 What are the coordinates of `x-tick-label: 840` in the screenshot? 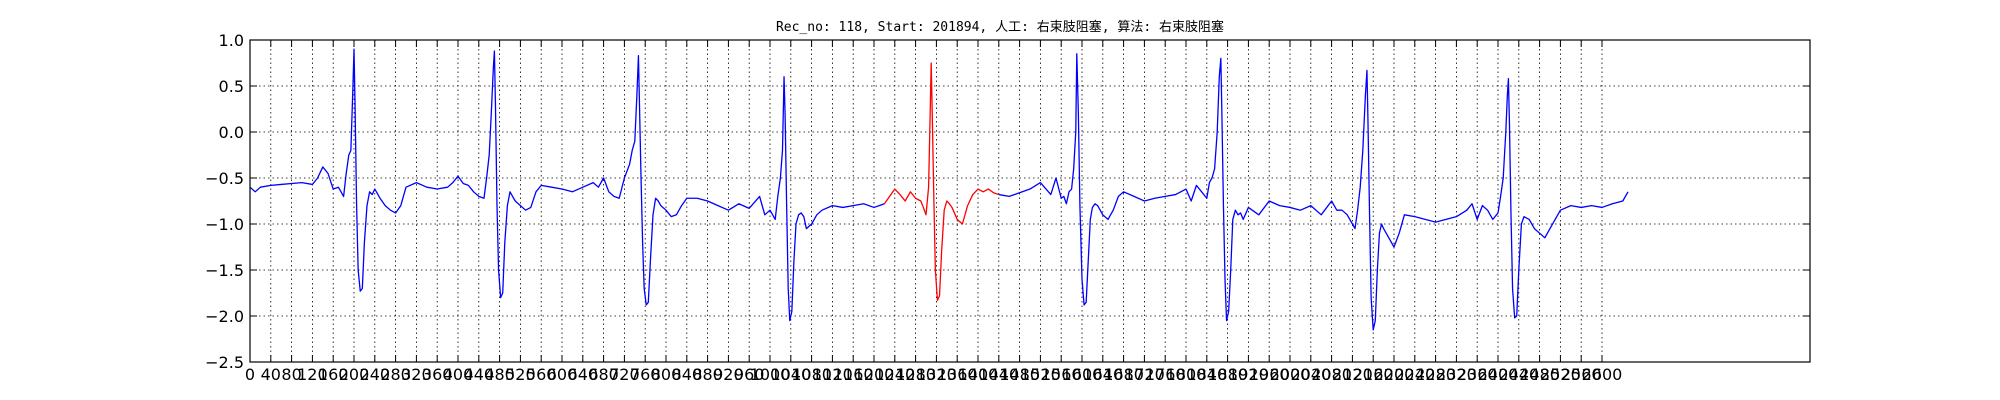 It's located at (687, 374).